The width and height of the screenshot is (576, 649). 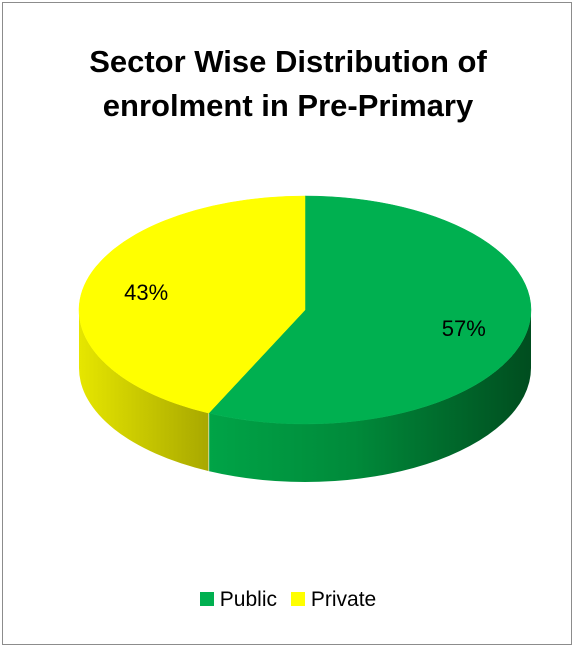 I want to click on legend-label-private: Private, so click(x=343, y=600).